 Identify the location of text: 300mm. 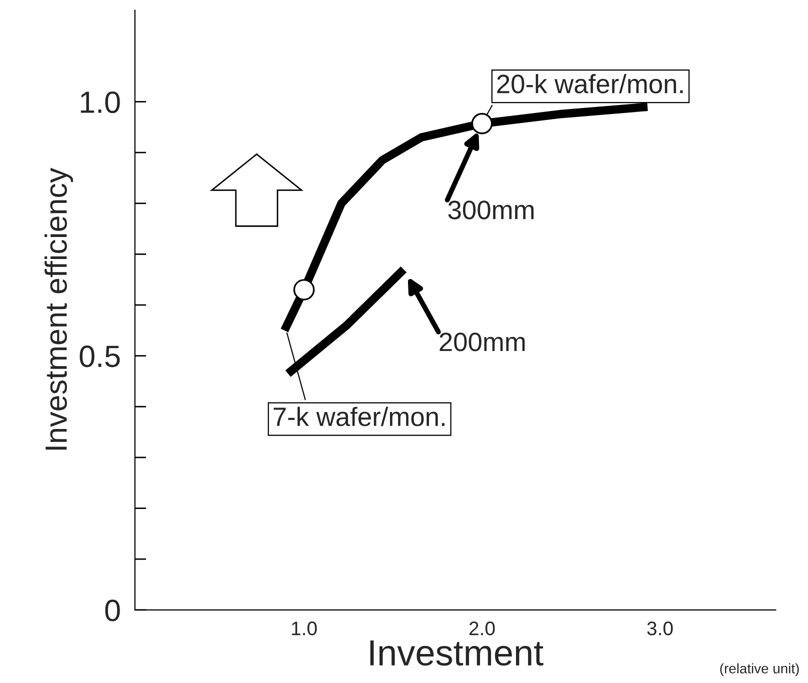
(491, 210).